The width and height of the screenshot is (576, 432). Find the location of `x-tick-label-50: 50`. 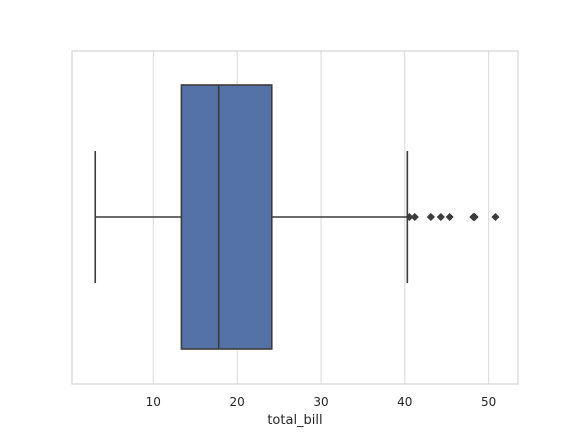

x-tick-label-50: 50 is located at coordinates (488, 402).